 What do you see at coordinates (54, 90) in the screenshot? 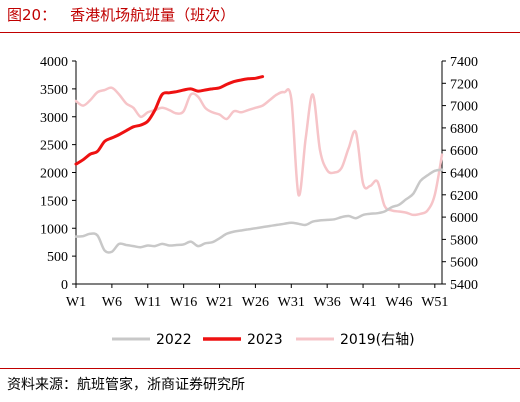
I see `left-tick-label: 3500` at bounding box center [54, 90].